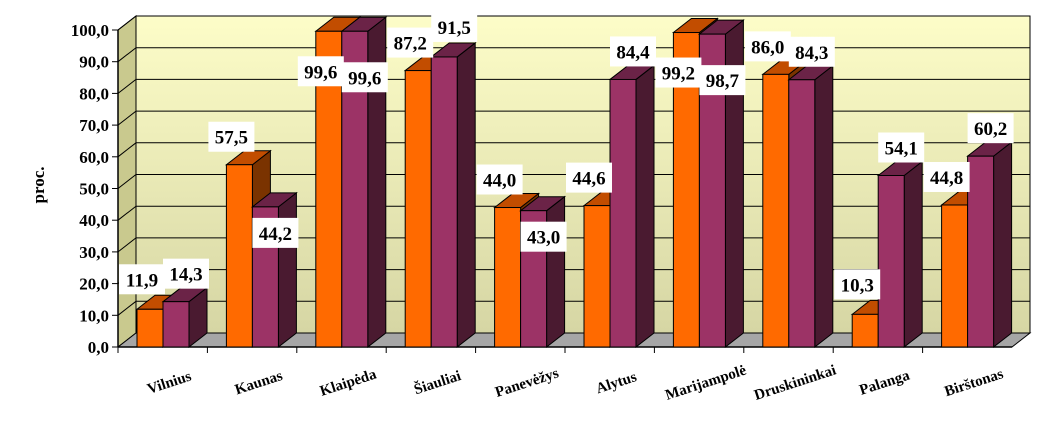 The image size is (1040, 438). Describe the element at coordinates (94, 284) in the screenshot. I see `y-tick-label: 20,0` at that location.